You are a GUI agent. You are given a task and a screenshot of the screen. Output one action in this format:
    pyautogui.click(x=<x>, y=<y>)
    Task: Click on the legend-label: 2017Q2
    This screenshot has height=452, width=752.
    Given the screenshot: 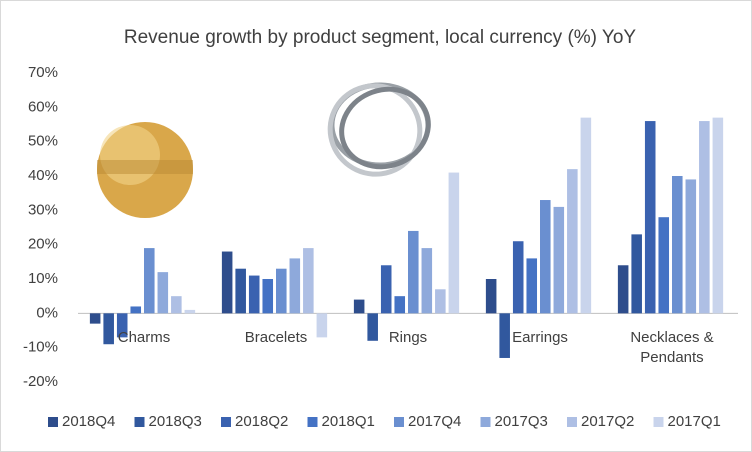 What is the action you would take?
    pyautogui.click(x=607, y=421)
    